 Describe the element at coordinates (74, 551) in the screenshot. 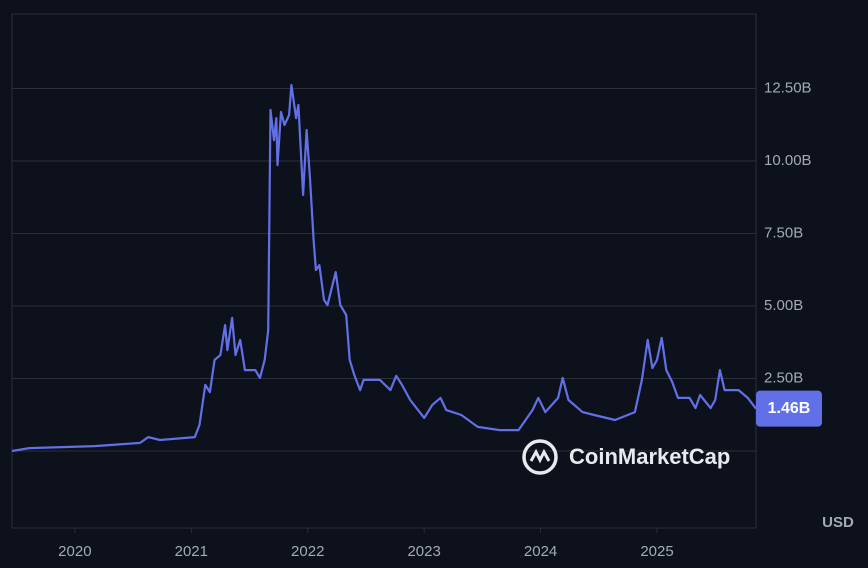

I see `x-tick-label: 2020` at that location.